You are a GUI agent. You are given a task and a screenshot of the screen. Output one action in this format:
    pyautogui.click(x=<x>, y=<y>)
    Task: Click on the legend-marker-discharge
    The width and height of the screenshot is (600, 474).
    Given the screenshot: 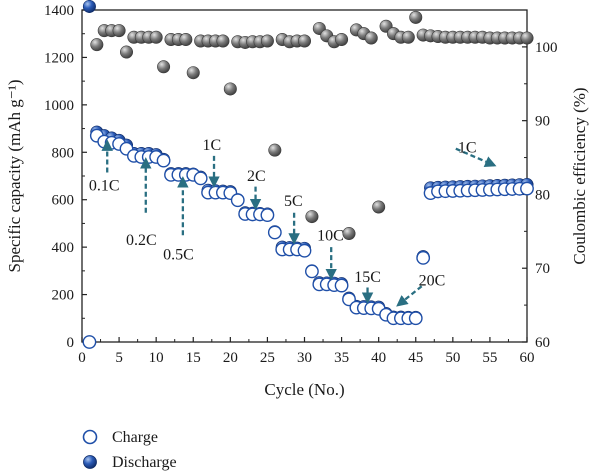 What is the action you would take?
    pyautogui.click(x=90, y=462)
    